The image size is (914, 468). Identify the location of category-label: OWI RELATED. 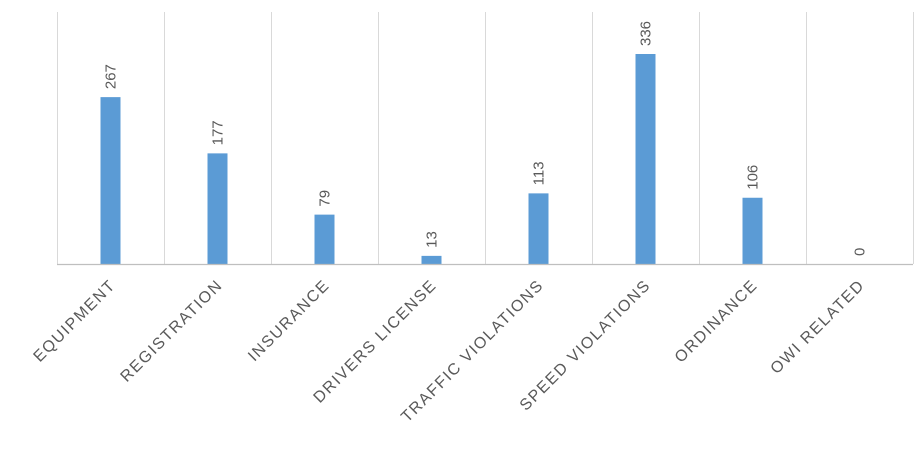
(818, 327).